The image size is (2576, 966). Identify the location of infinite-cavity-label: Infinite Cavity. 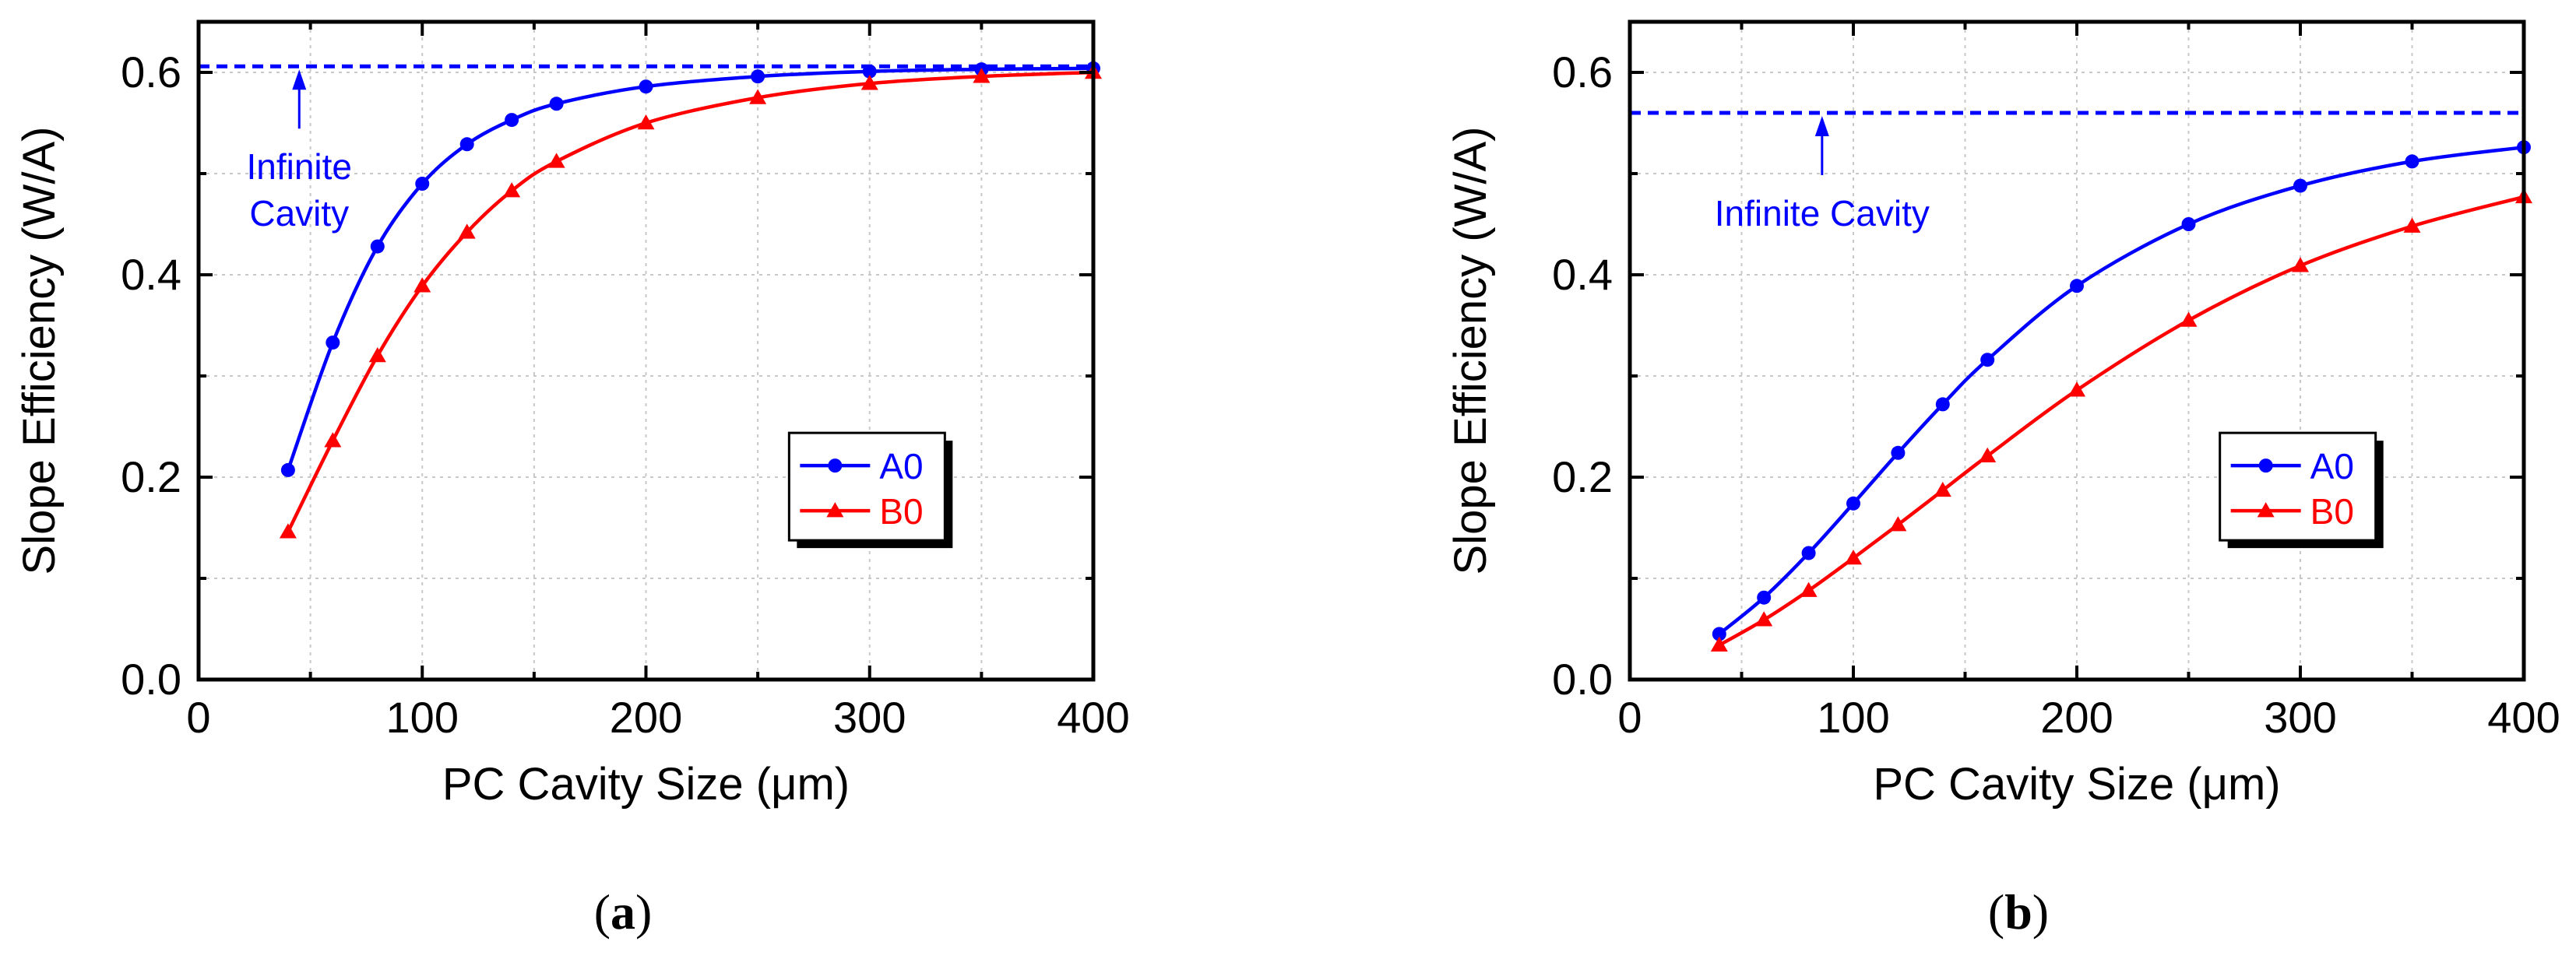
(1822, 213).